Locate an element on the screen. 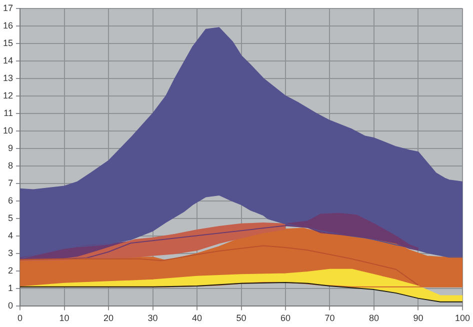 This screenshot has width=473, height=327. x-tick-label: 0 is located at coordinates (20, 318).